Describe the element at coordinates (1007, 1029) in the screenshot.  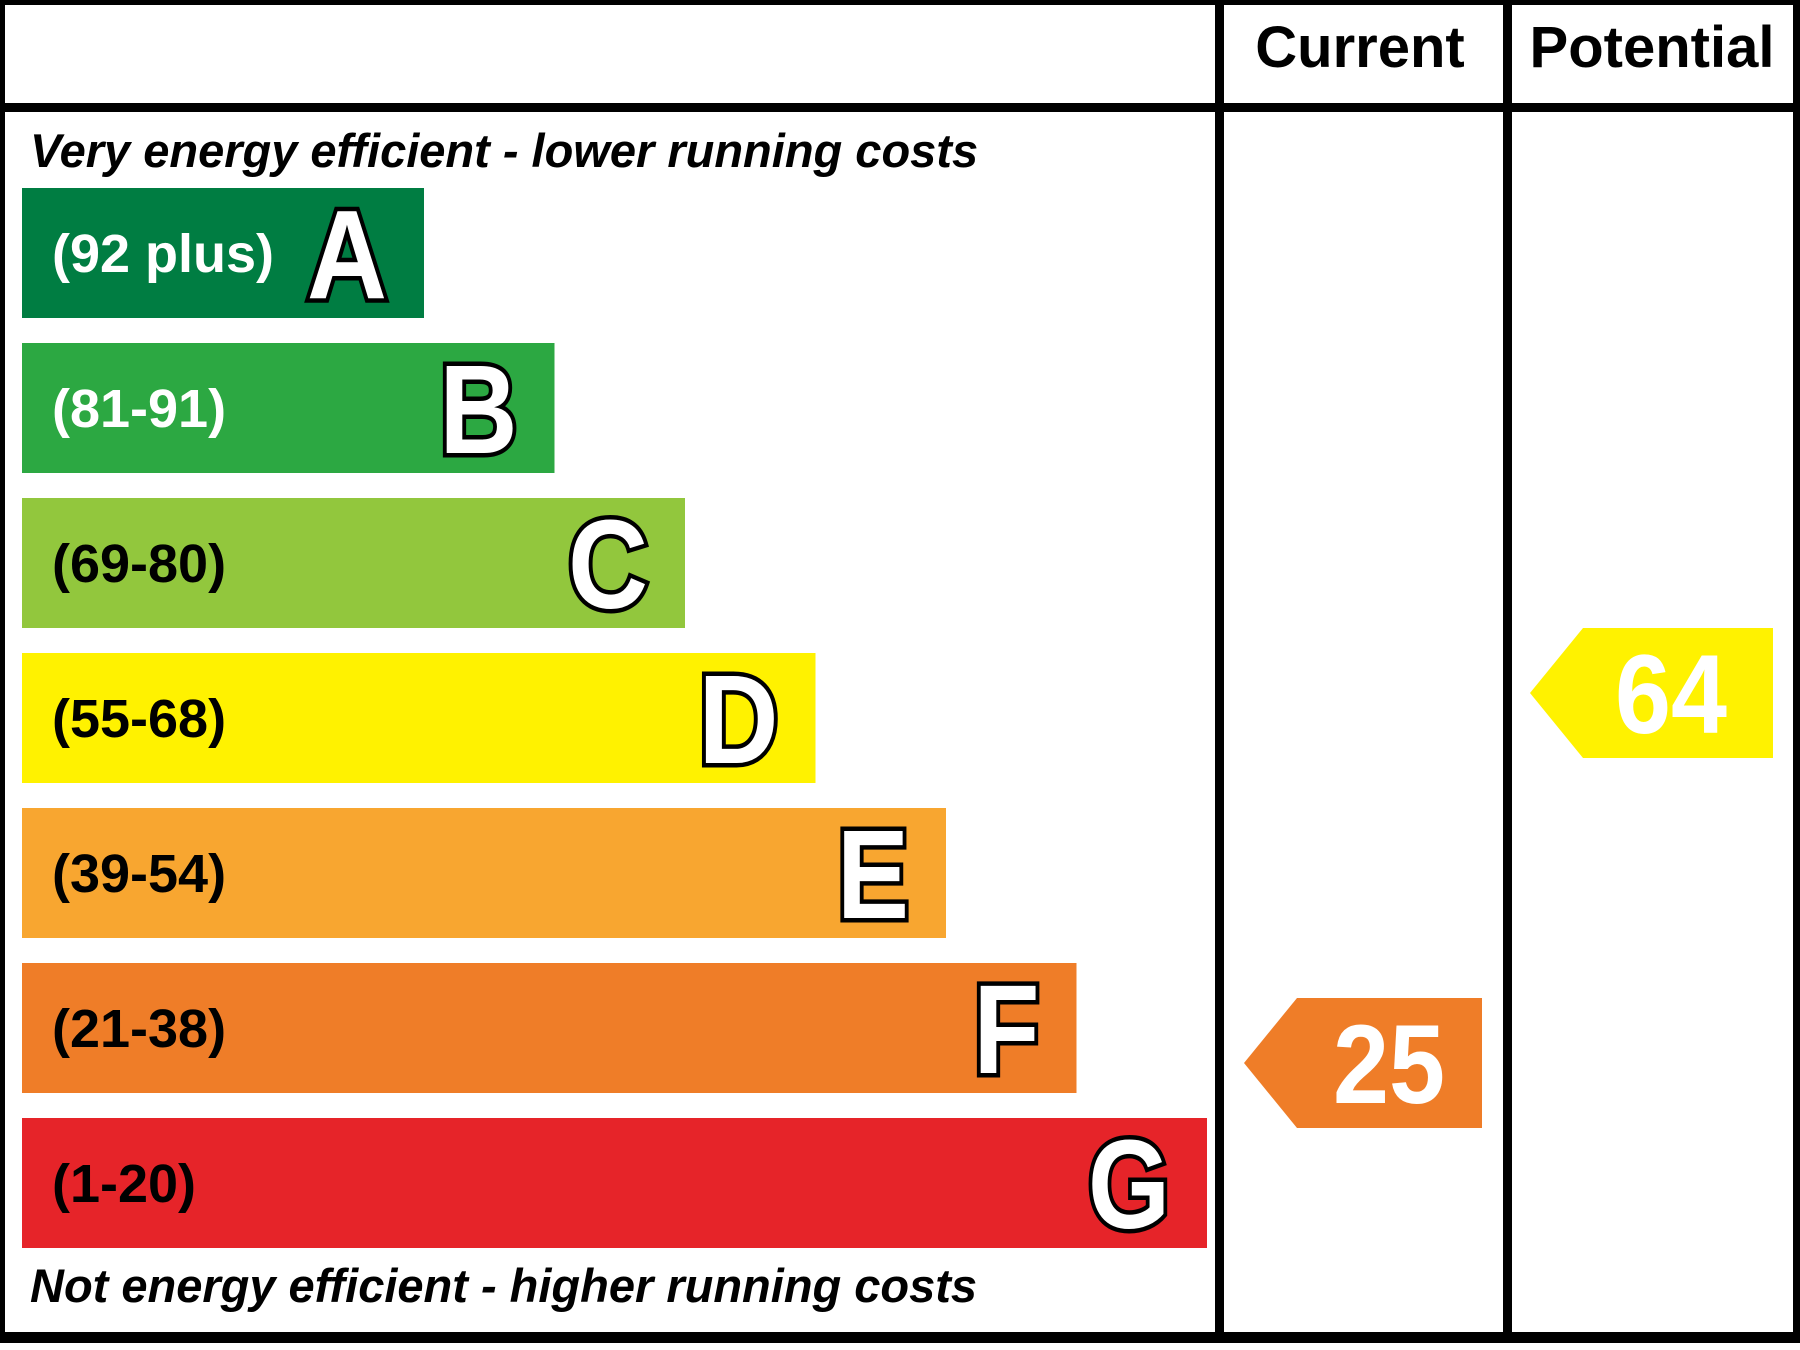
I see `svg-text: F` at that location.